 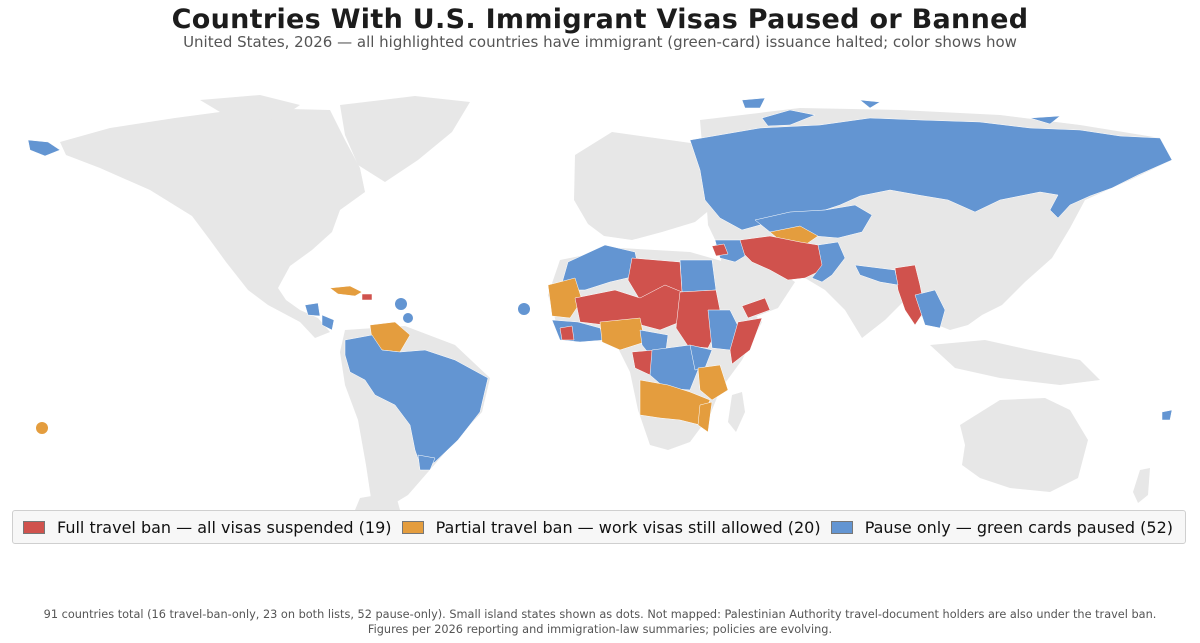 I want to click on land-southeast-asia-islands, so click(x=1015, y=362).